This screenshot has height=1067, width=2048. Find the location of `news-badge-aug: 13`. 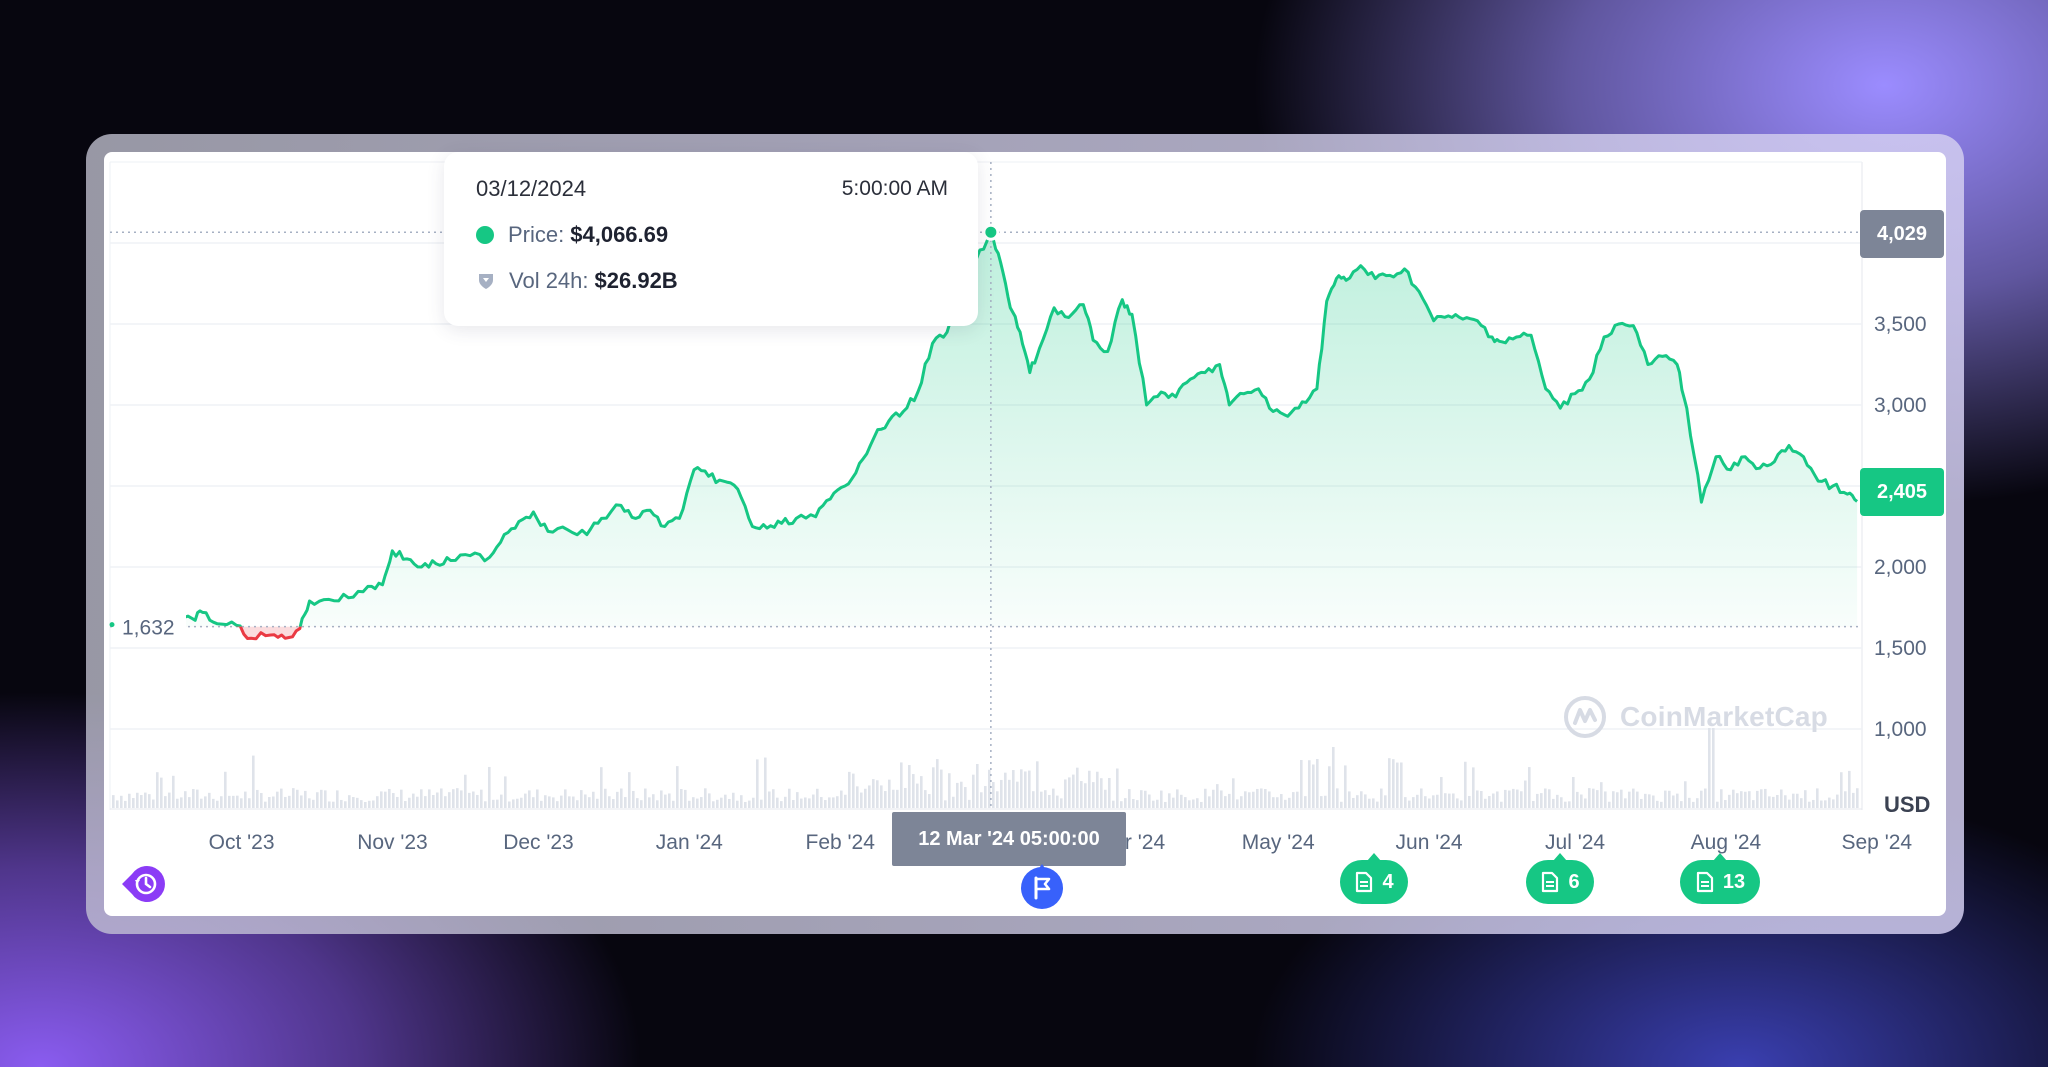

news-badge-aug: 13 is located at coordinates (1720, 878).